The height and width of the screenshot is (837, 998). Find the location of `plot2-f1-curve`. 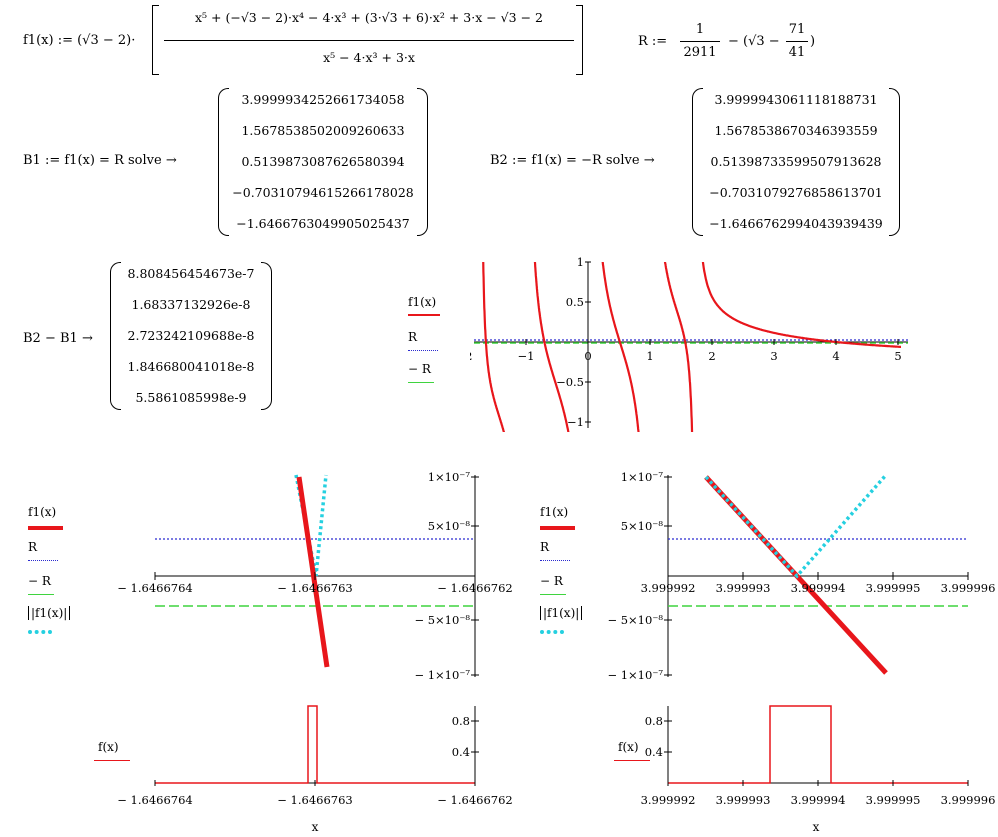

plot2-f1-curve is located at coordinates (313, 572).